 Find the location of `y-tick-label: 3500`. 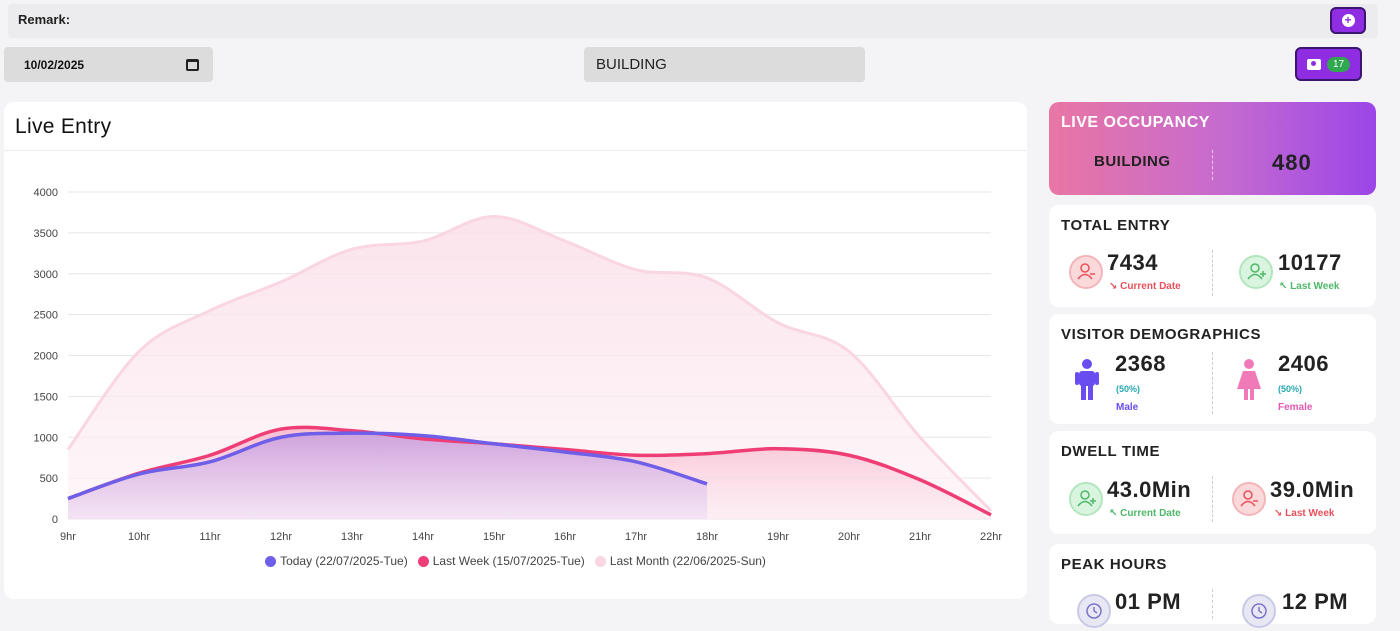

y-tick-label: 3500 is located at coordinates (46, 234).